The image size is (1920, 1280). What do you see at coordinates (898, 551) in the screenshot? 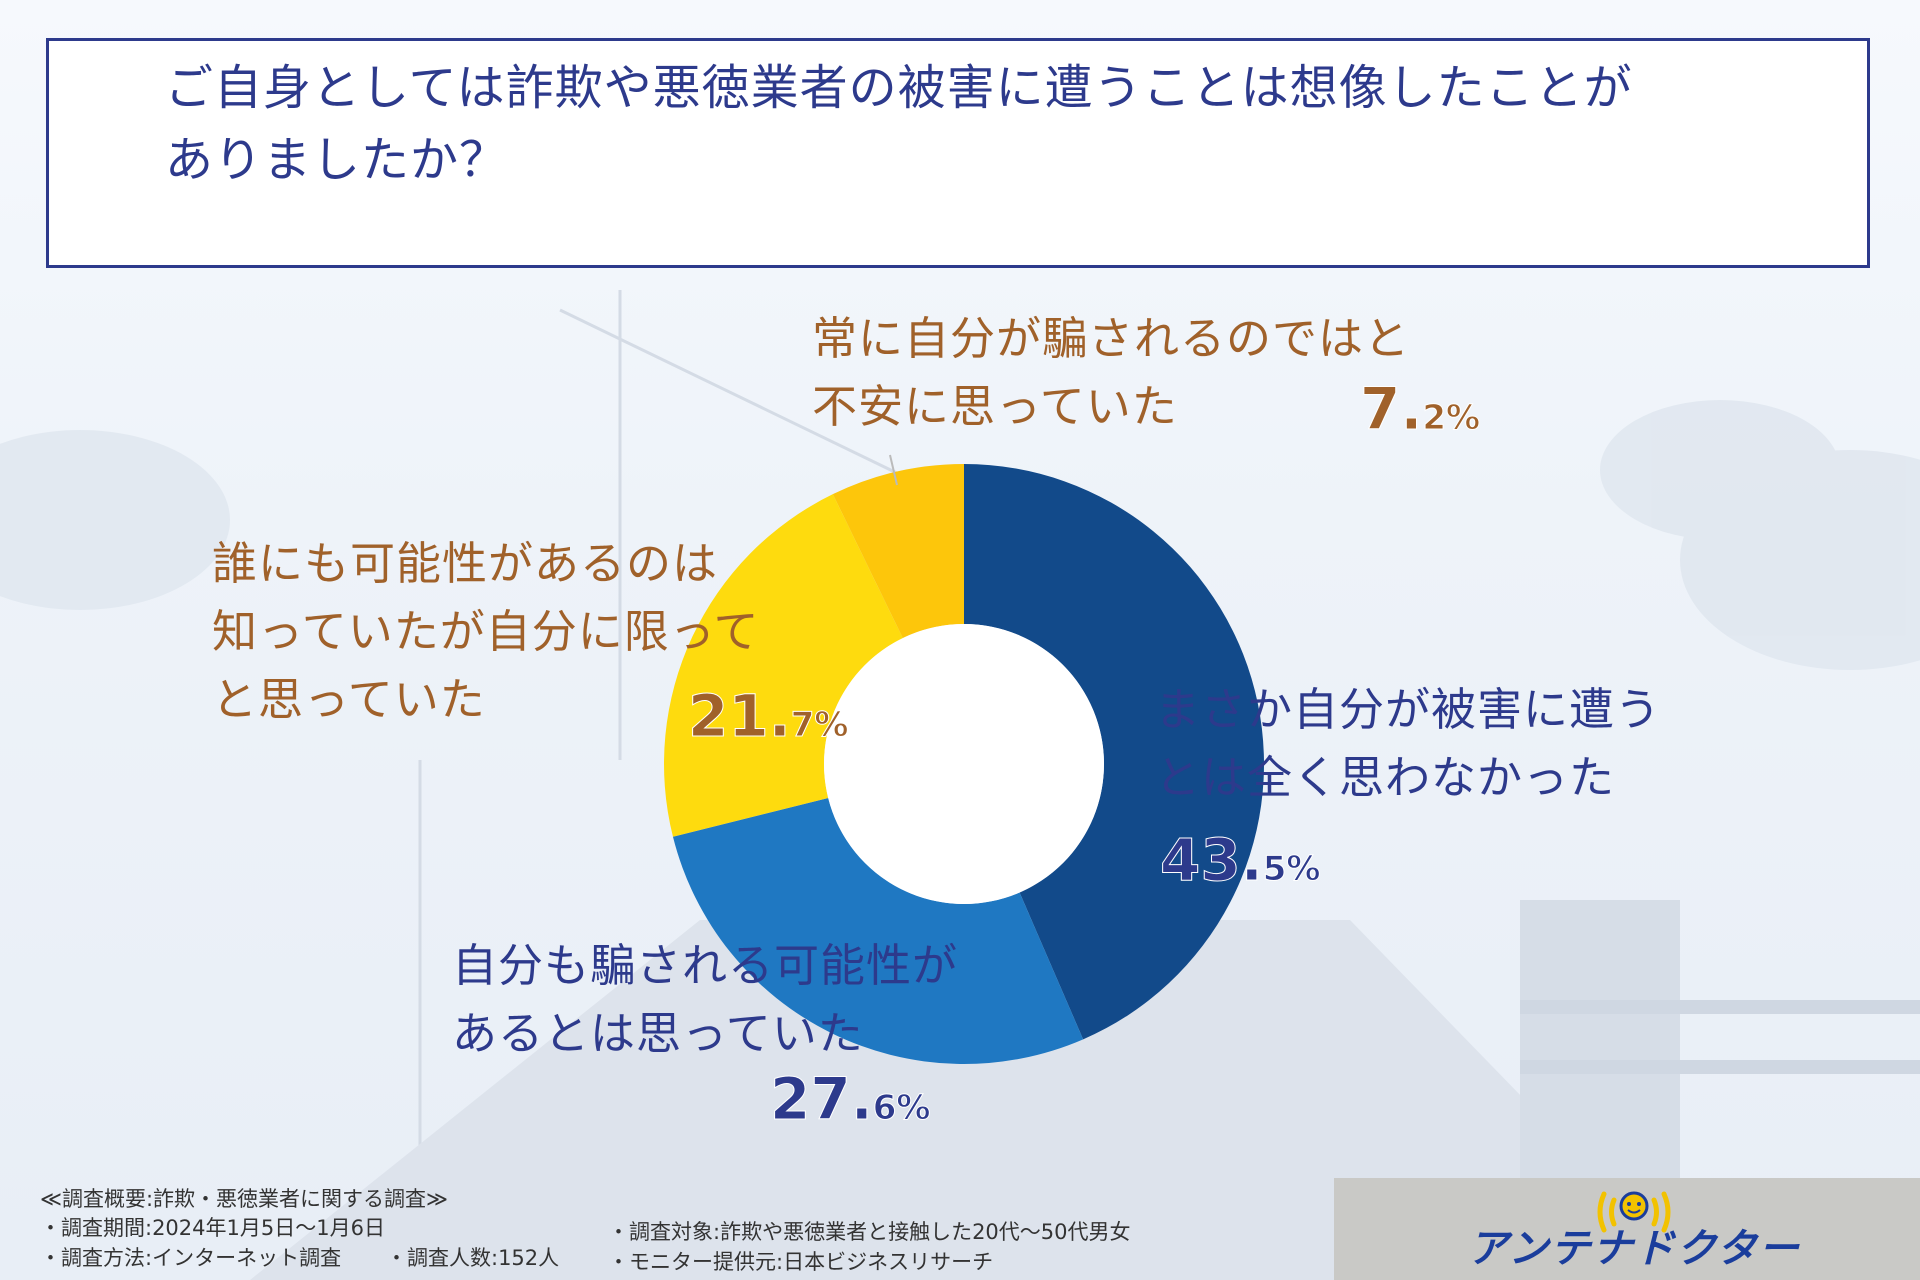
I see `slice-always-anxious` at bounding box center [898, 551].